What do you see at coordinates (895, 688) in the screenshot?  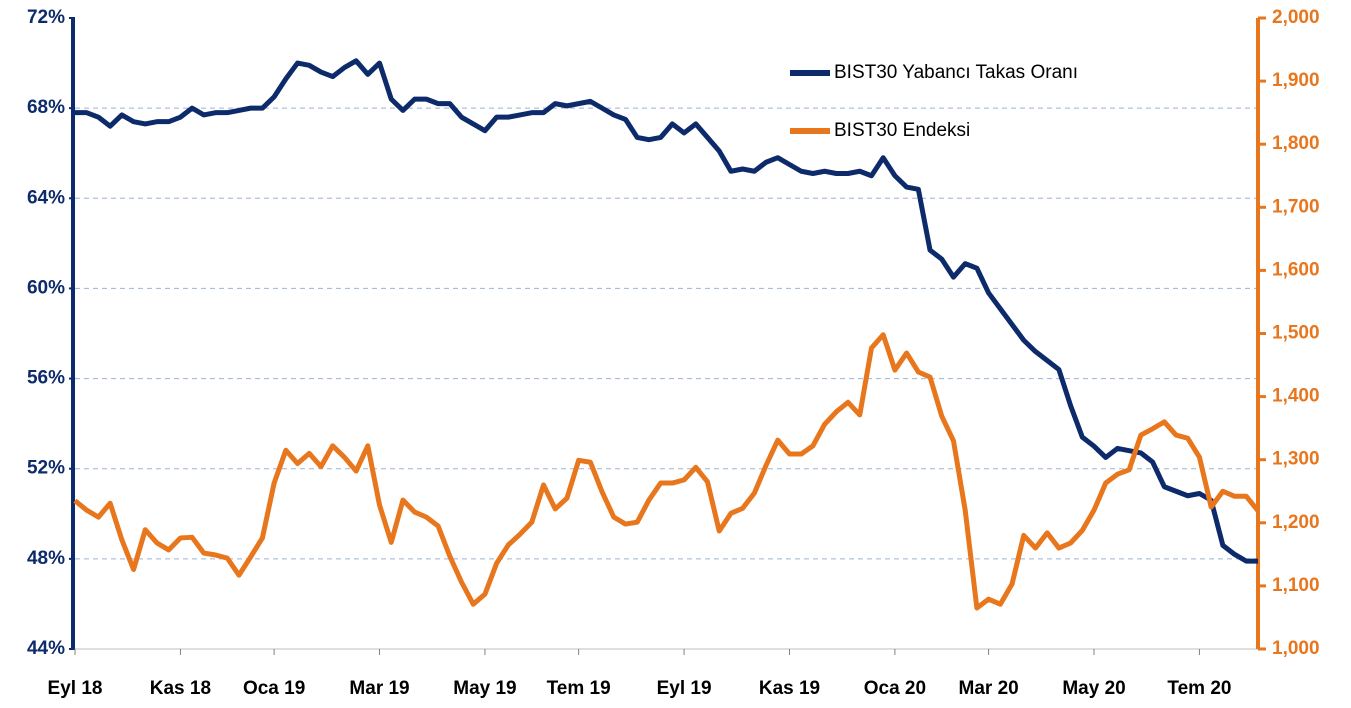 I see `x-tick-label: Oca 20` at bounding box center [895, 688].